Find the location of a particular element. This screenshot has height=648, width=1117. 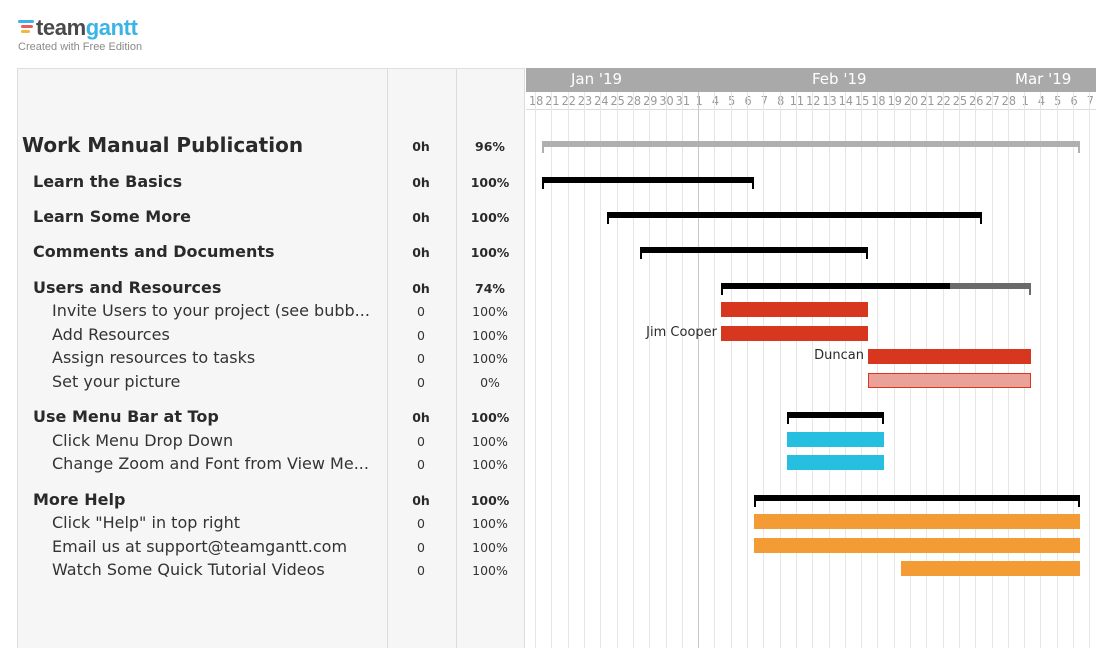

task-percent-complete: 74% is located at coordinates (490, 288).